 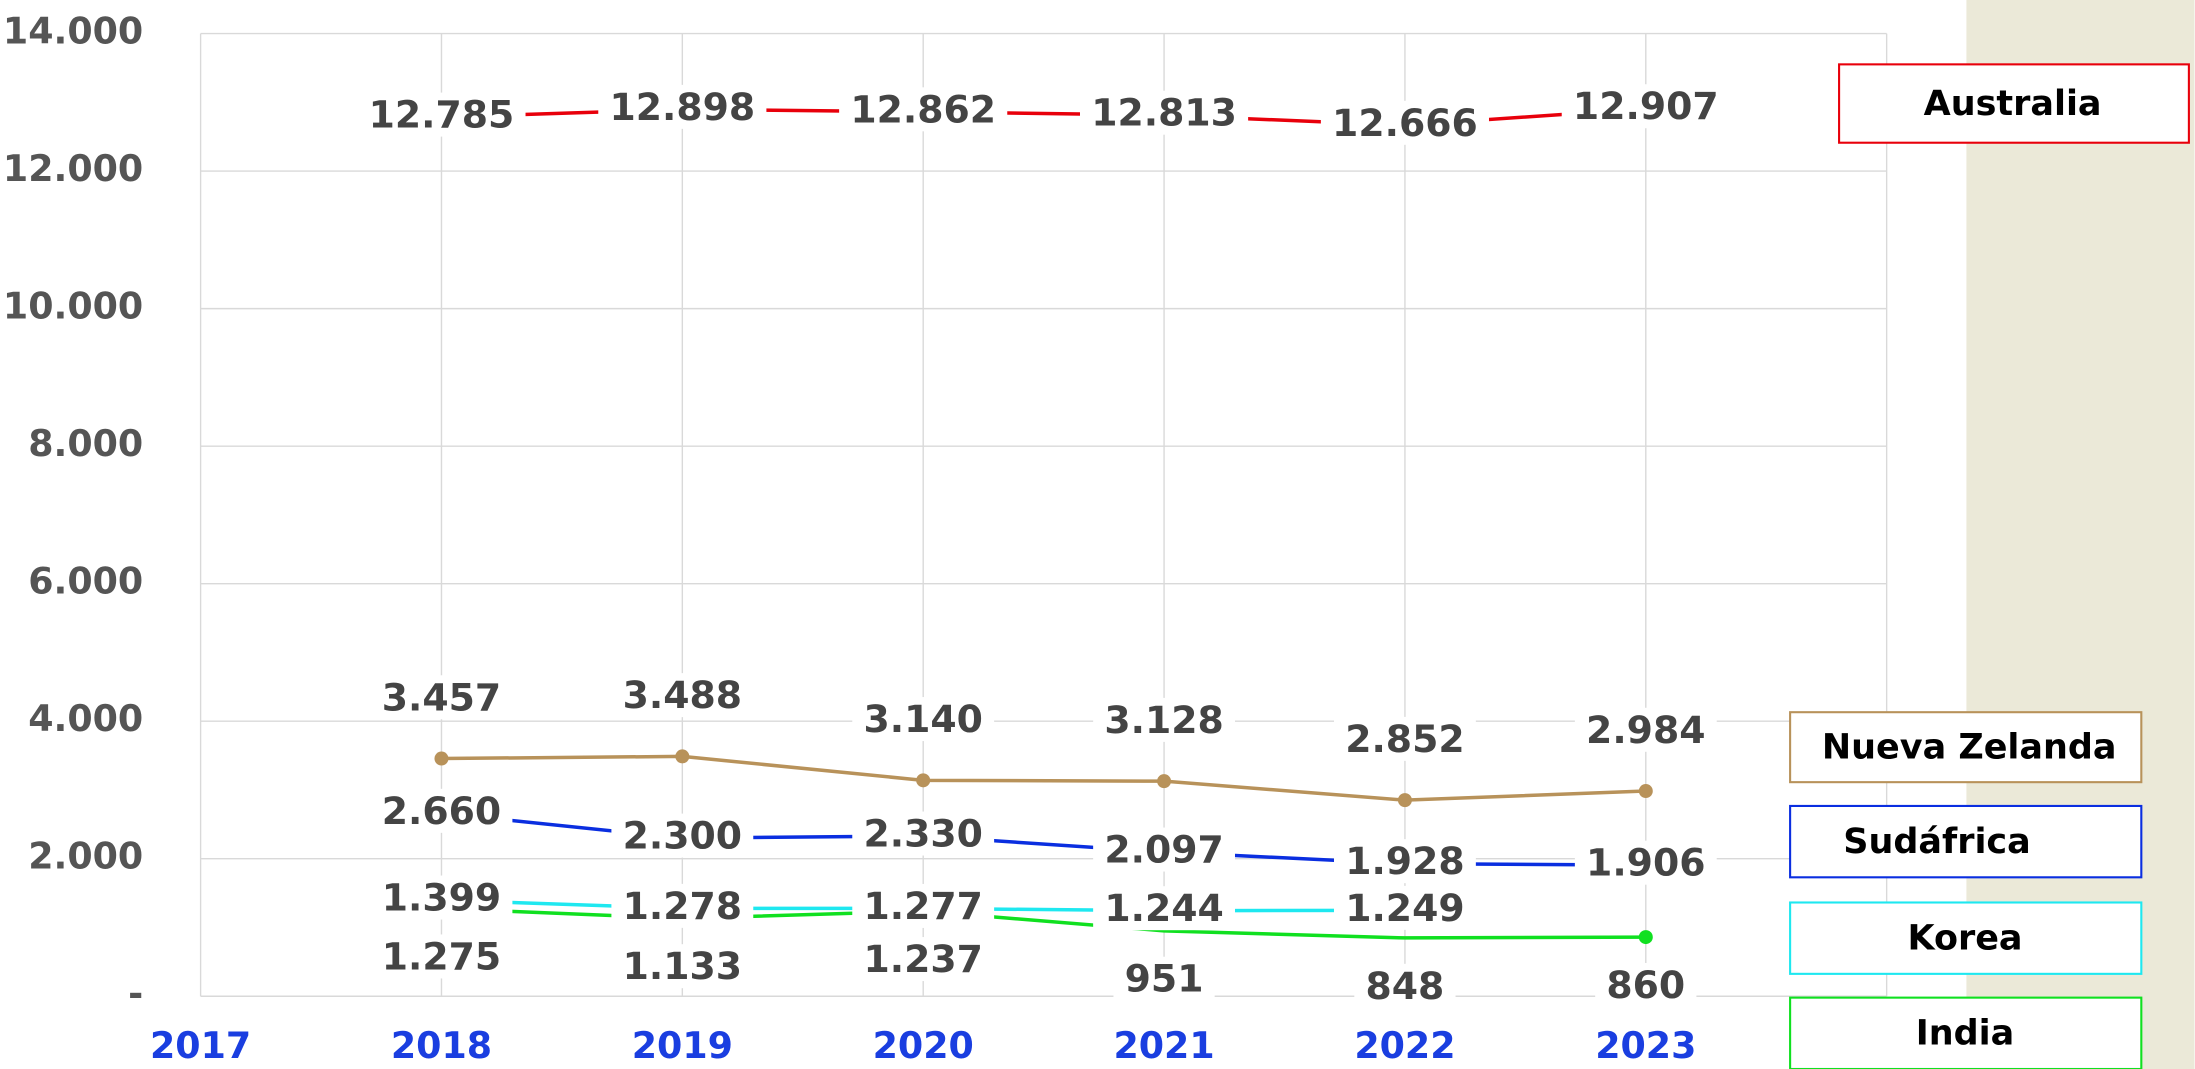 I want to click on y-tick-label: -, so click(x=135, y=993).